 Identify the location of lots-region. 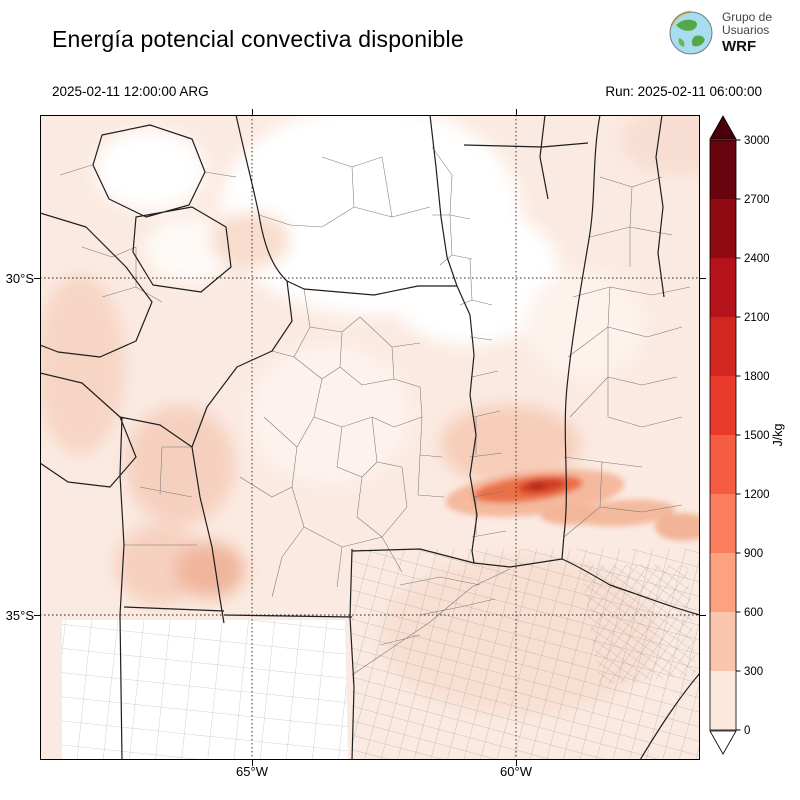
(205, 690).